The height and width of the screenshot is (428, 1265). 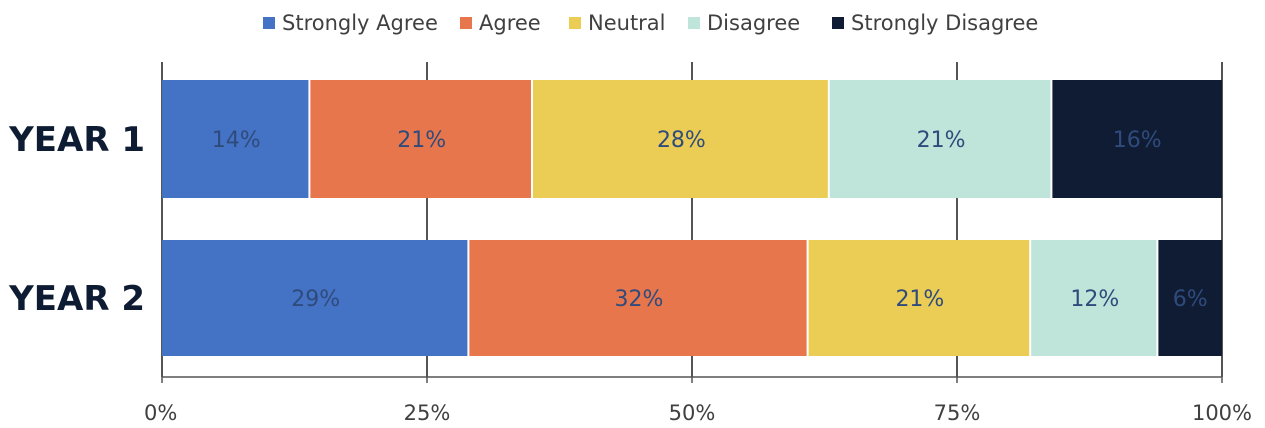 What do you see at coordinates (510, 23) in the screenshot?
I see `legend-label: Agree` at bounding box center [510, 23].